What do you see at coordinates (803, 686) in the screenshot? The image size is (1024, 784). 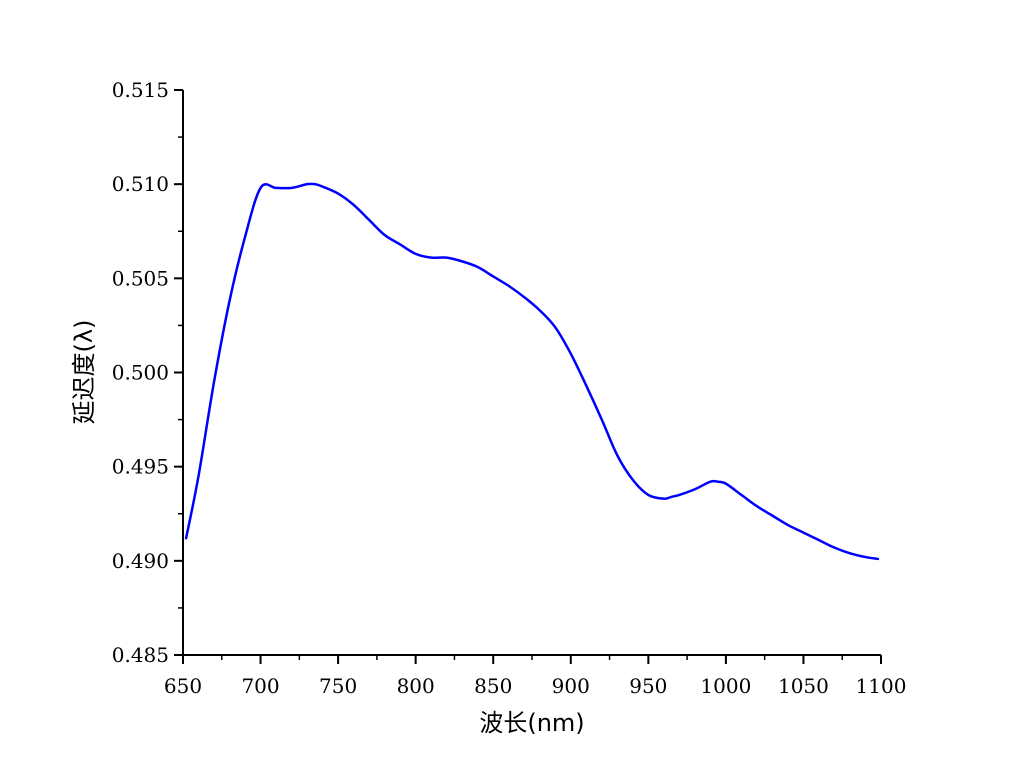 I see `x-tick-label: 1050` at bounding box center [803, 686].